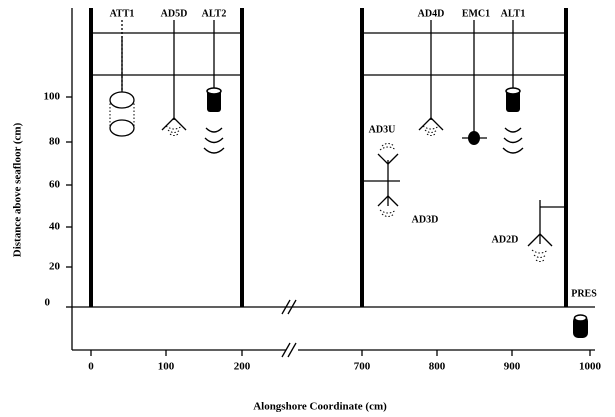  I want to click on instrument-label: AD2D, so click(505, 239).